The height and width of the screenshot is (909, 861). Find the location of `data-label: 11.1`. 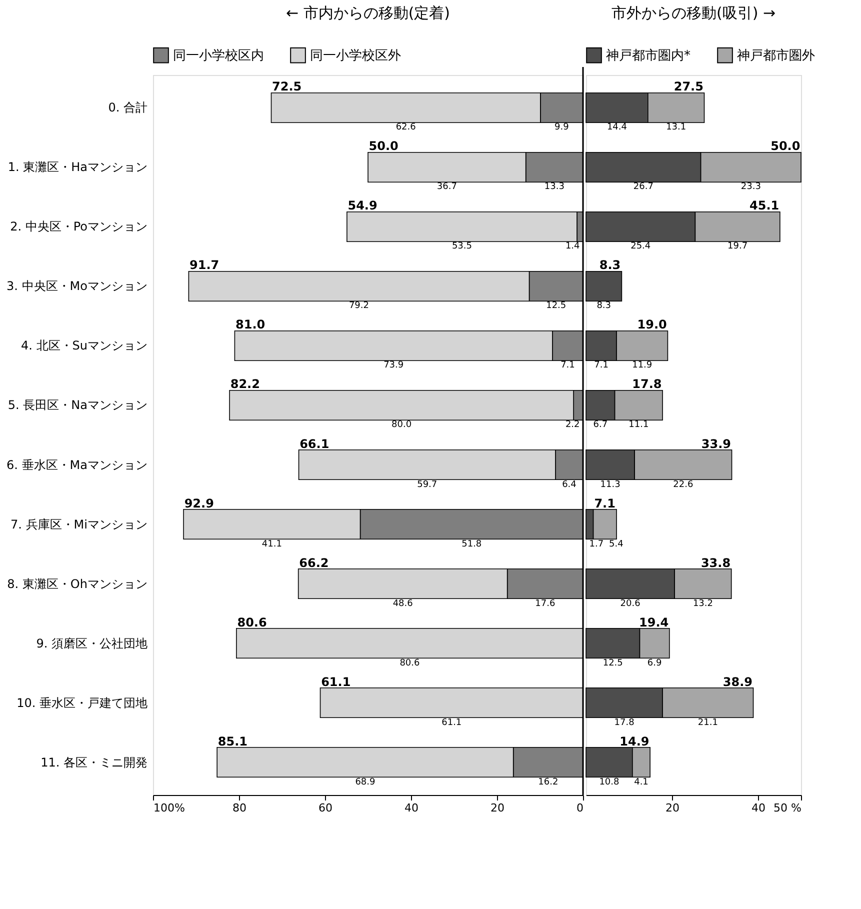

data-label: 11.1 is located at coordinates (638, 425).